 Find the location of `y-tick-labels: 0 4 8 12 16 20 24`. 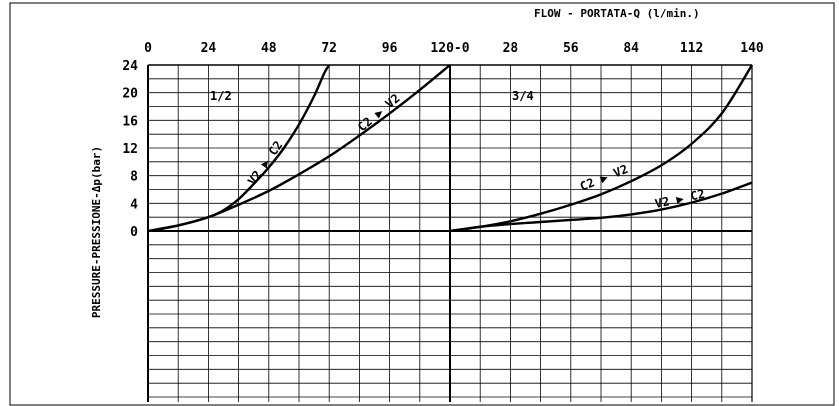

y-tick-labels: 0 4 8 12 16 20 24 is located at coordinates (130, 149).